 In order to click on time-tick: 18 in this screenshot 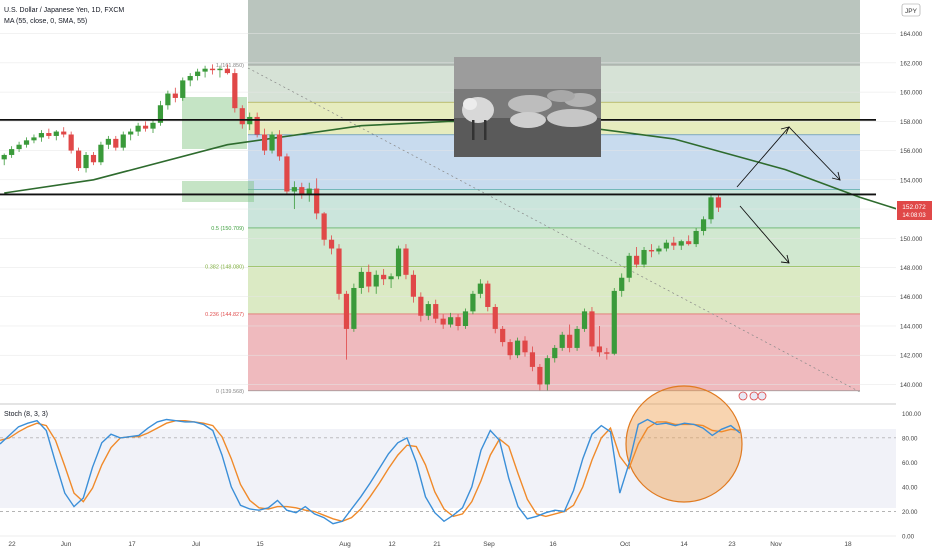, I will do `click(848, 544)`.